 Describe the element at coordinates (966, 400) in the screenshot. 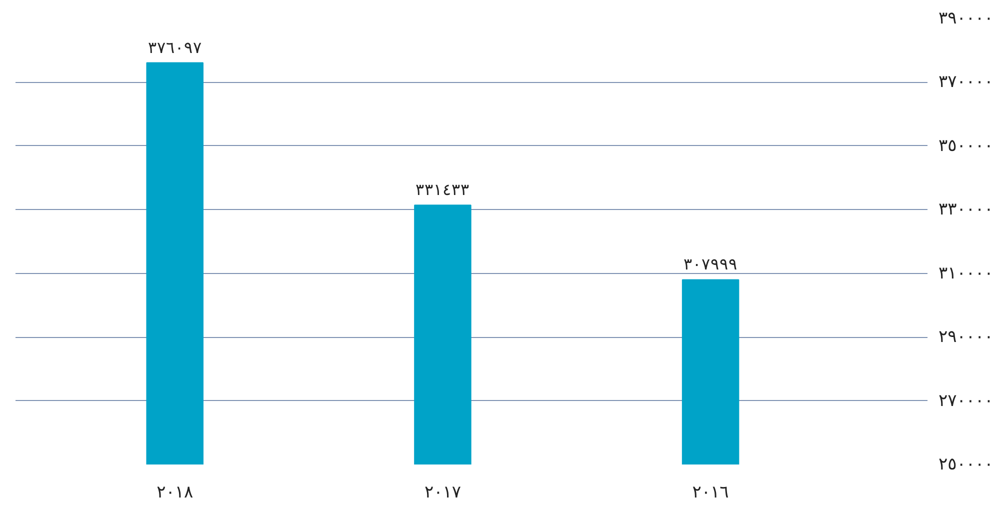

I see `y-tick-label: ٢٧٠٠٠٠` at that location.